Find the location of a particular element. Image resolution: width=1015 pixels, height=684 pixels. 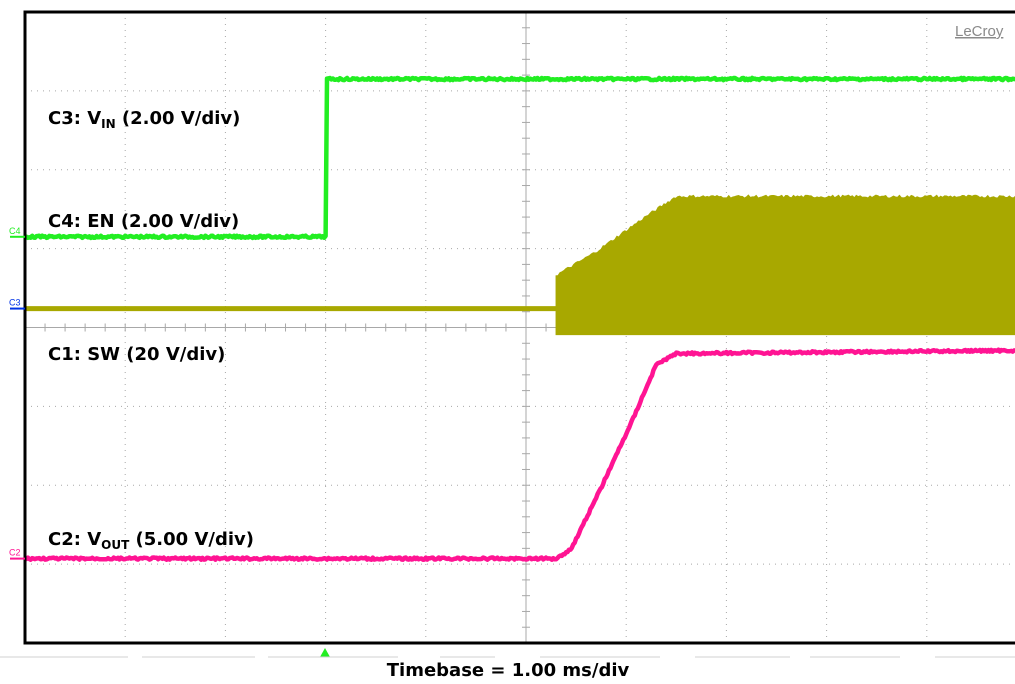

trace-label-C1: C1: SW (20 V/div) is located at coordinates (136, 354).